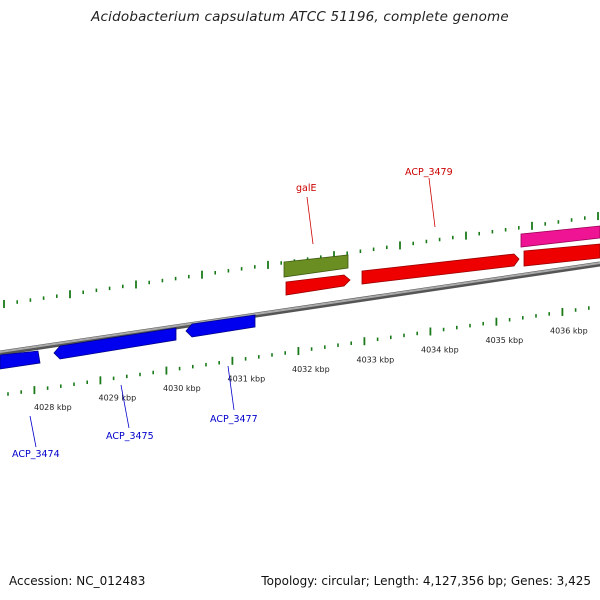 This screenshot has width=600, height=600. What do you see at coordinates (560, 236) in the screenshot?
I see `gene-pink` at bounding box center [560, 236].